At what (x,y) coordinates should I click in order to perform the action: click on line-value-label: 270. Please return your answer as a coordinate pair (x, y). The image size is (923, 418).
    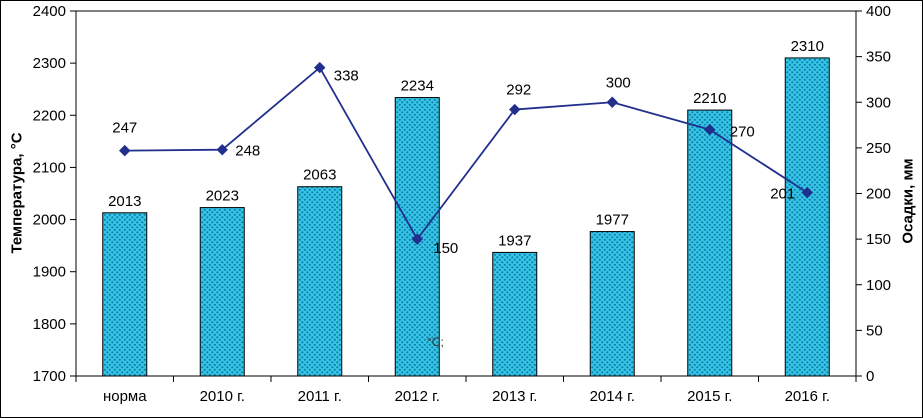
    Looking at the image, I should click on (742, 132).